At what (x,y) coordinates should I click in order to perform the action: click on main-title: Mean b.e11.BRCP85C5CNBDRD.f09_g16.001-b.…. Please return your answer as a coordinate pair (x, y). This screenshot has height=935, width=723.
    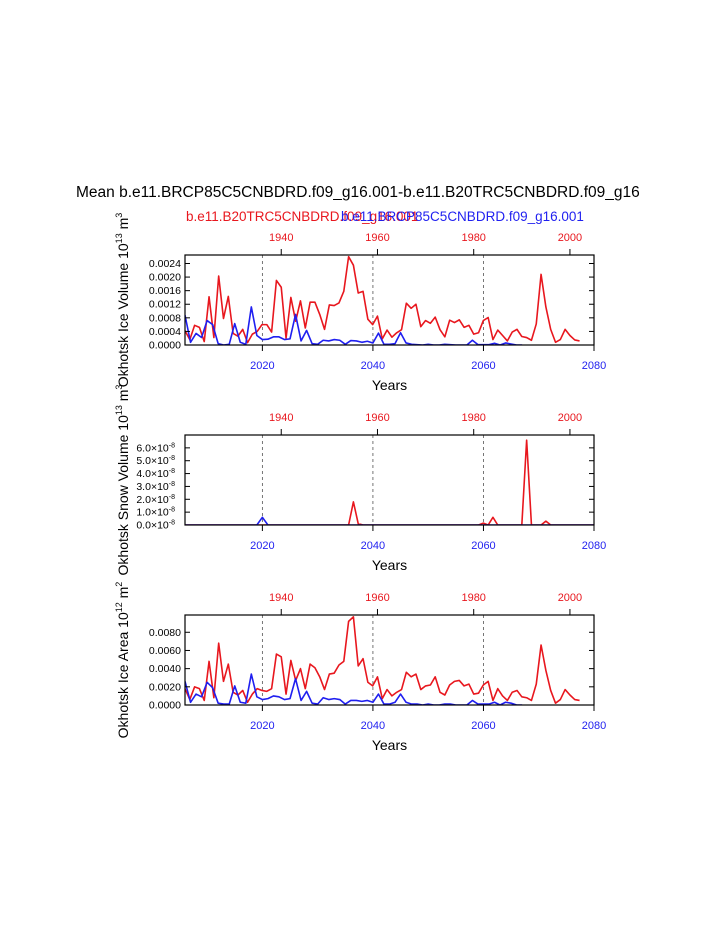
    Looking at the image, I should click on (358, 192).